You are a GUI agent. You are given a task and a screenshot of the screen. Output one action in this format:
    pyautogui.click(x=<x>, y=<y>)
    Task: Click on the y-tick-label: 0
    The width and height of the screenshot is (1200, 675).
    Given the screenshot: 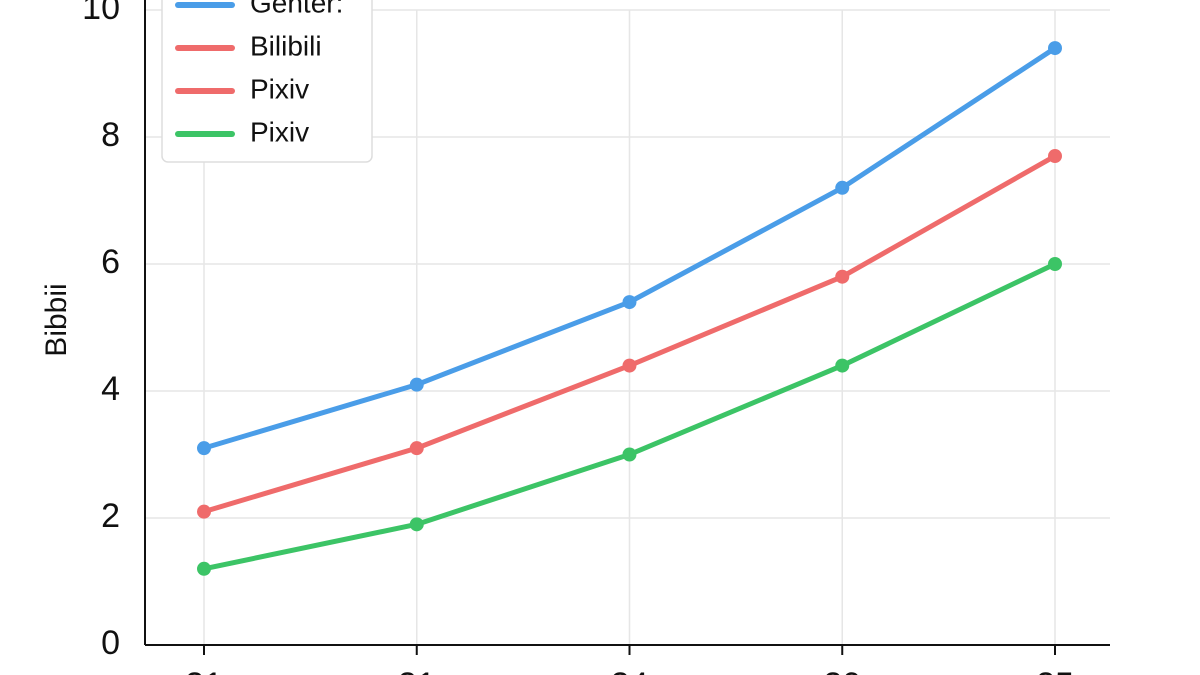 What is the action you would take?
    pyautogui.click(x=110, y=643)
    